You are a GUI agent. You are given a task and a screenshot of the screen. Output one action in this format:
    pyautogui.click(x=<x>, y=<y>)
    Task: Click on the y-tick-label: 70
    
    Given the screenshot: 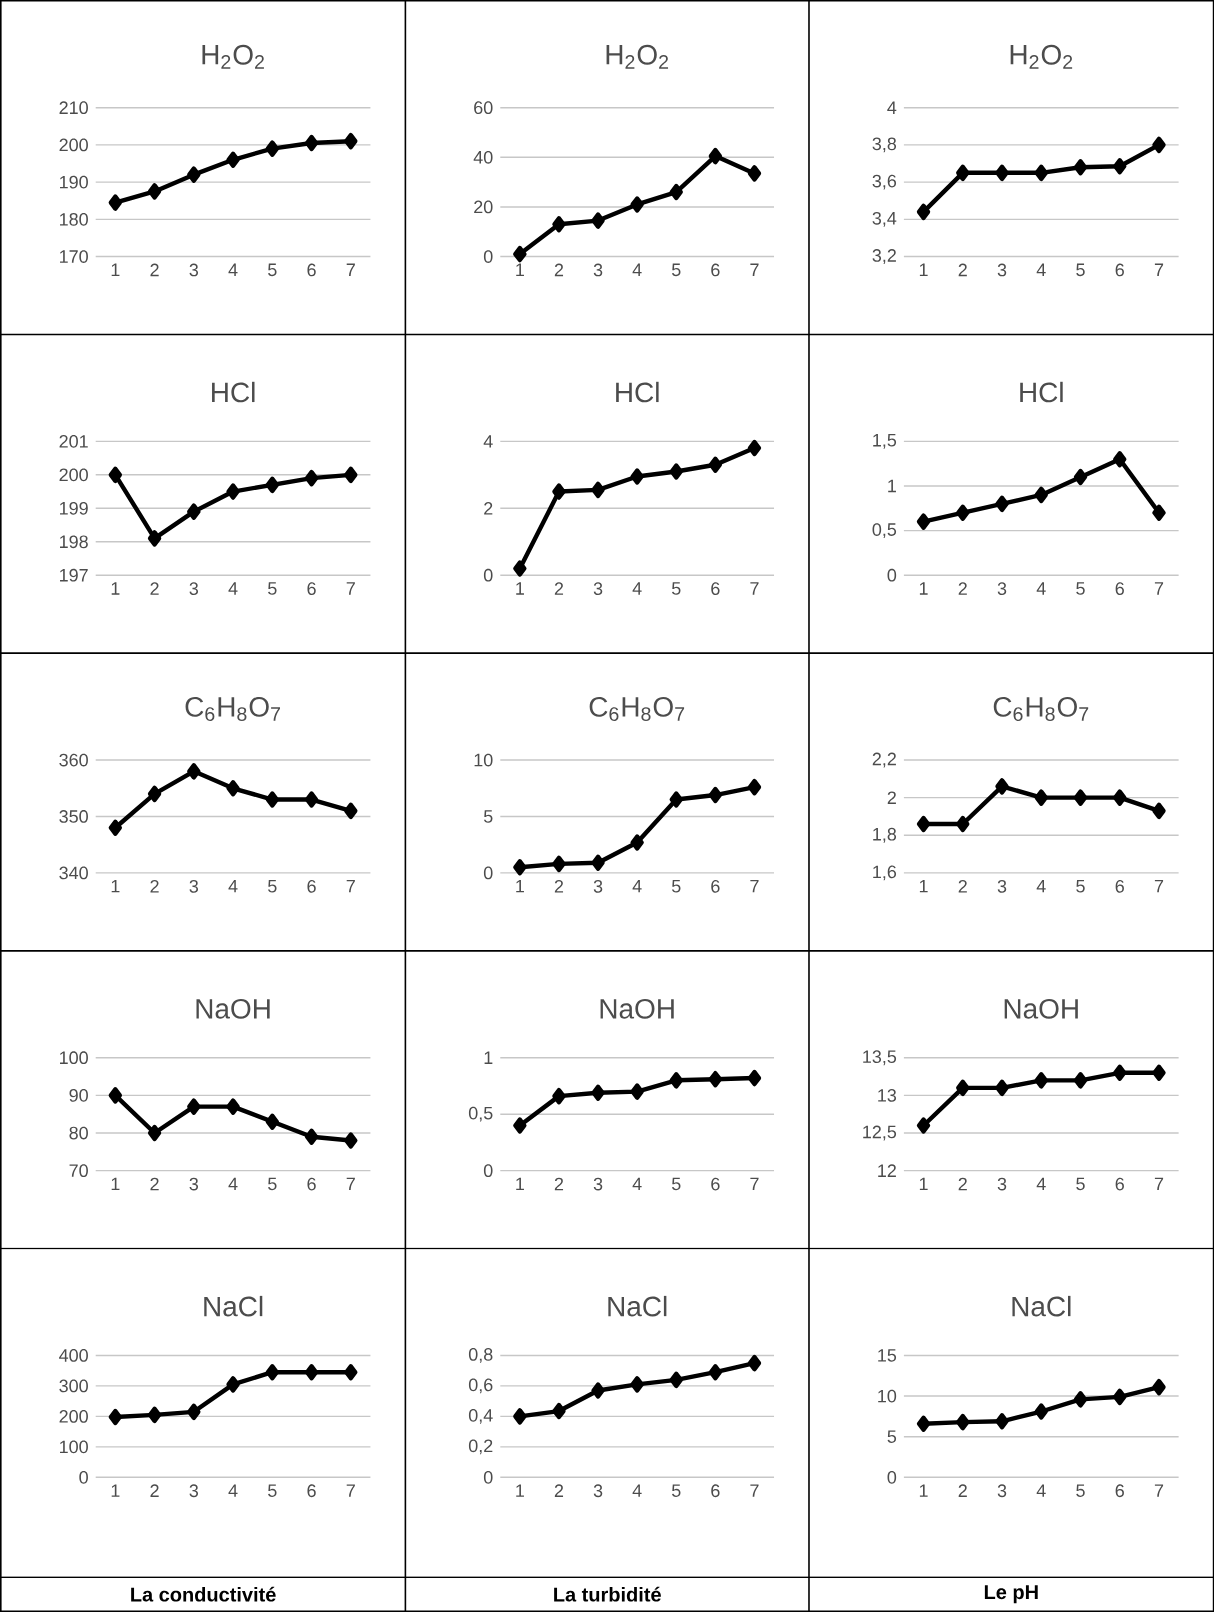 What is the action you would take?
    pyautogui.click(x=78, y=1171)
    